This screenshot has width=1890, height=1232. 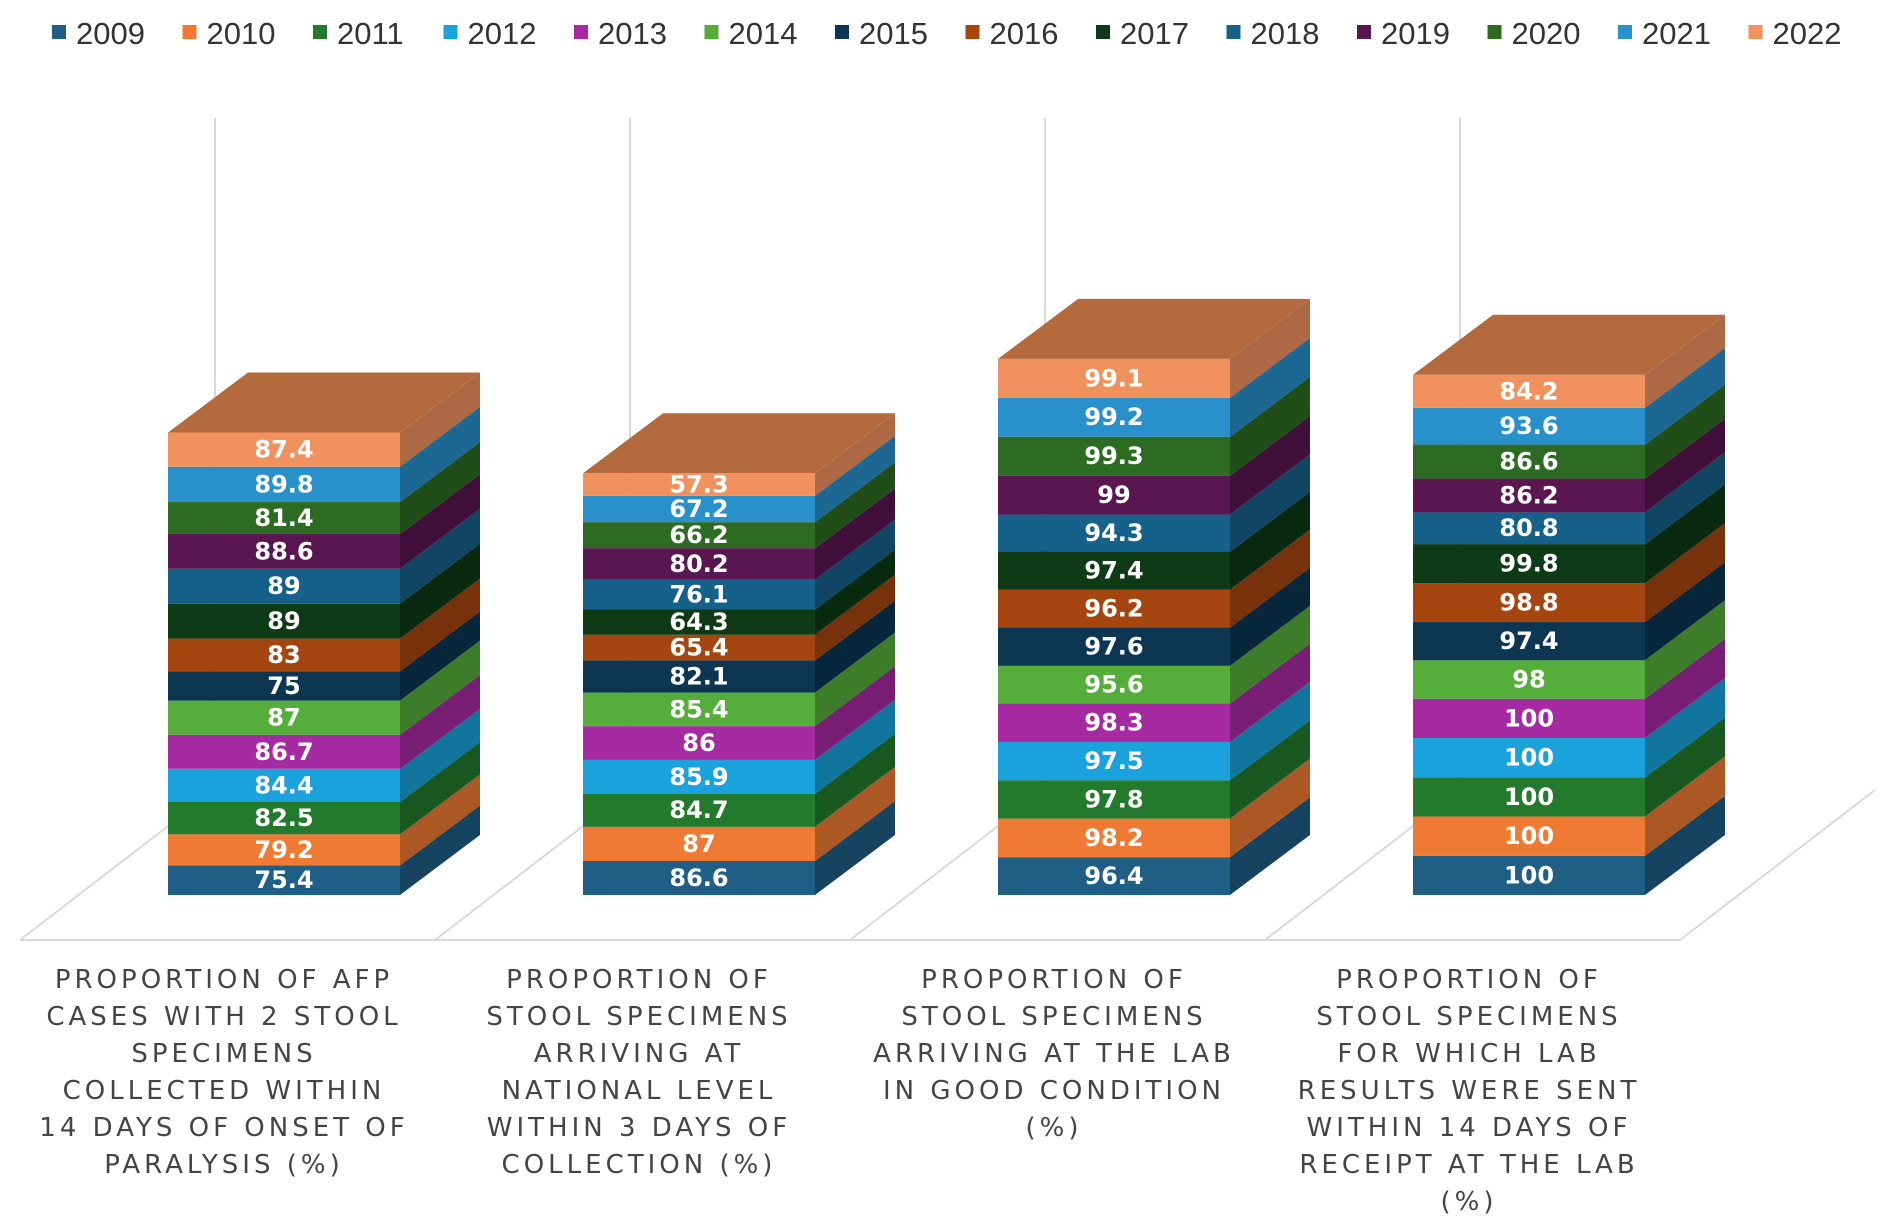 I want to click on bar-2012-col4, so click(x=1529, y=758).